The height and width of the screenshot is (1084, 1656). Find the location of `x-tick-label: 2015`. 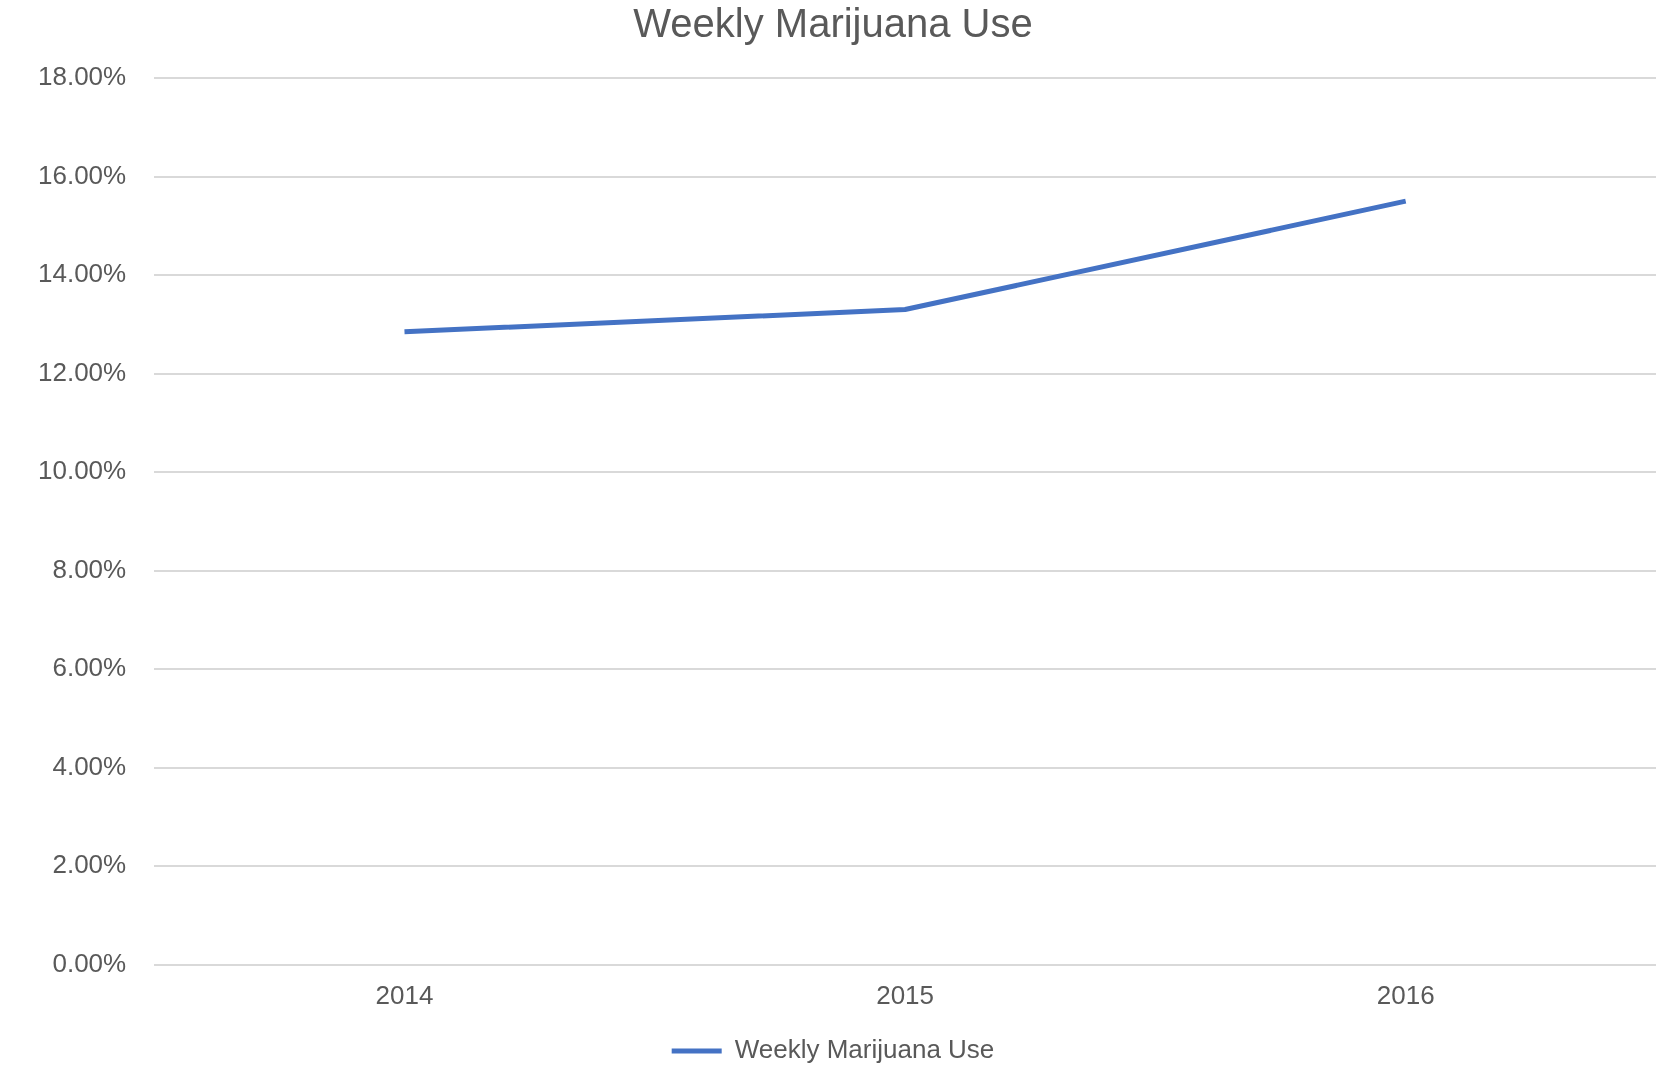

x-tick-label: 2015 is located at coordinates (905, 994).